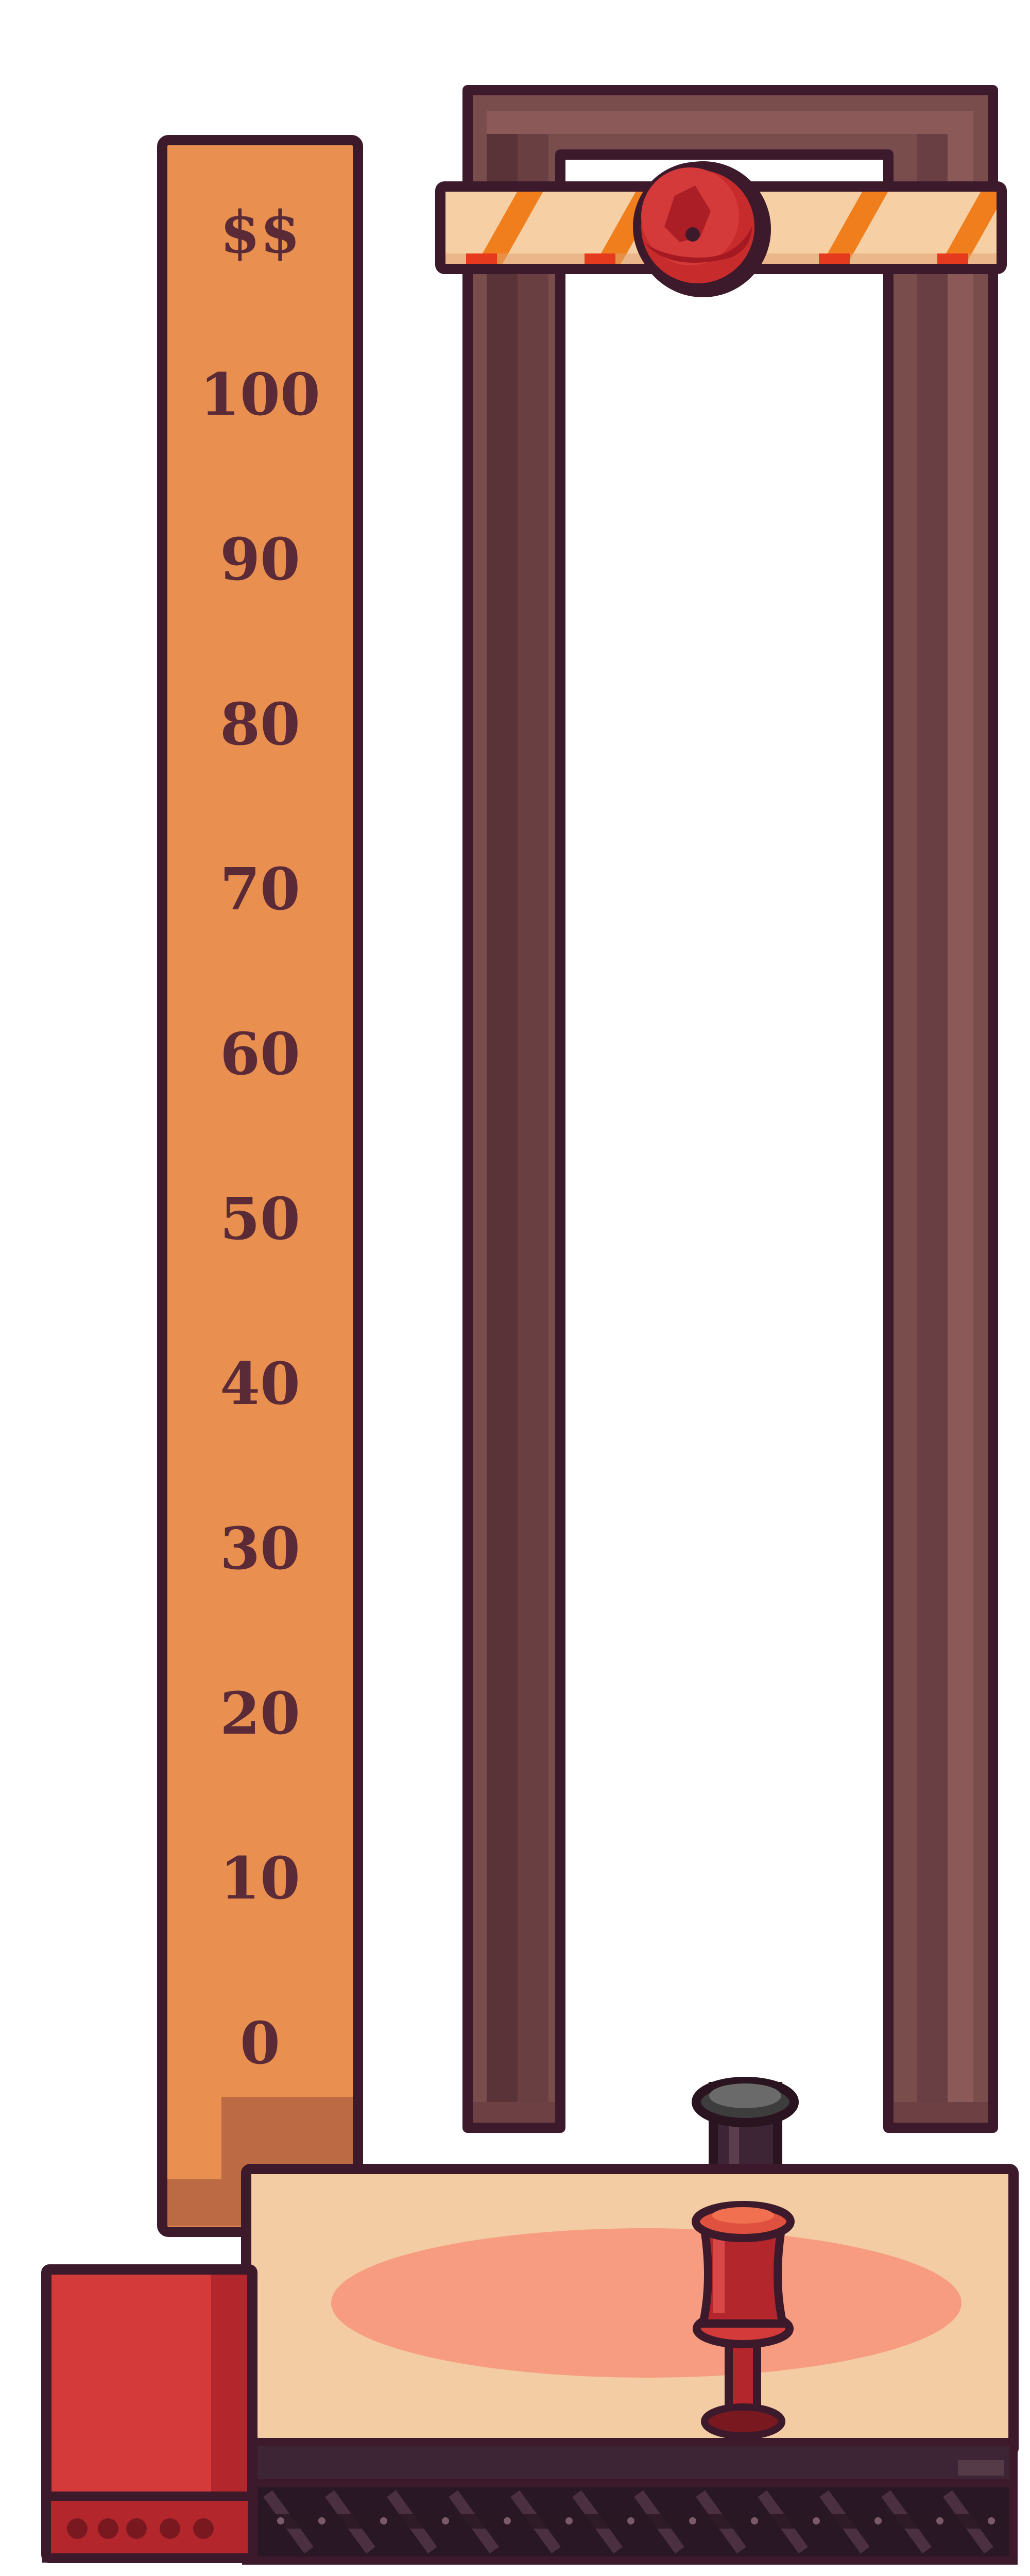 The height and width of the screenshot is (2576, 1030). Describe the element at coordinates (260, 1219) in the screenshot. I see `scale-label-50: 50` at that location.